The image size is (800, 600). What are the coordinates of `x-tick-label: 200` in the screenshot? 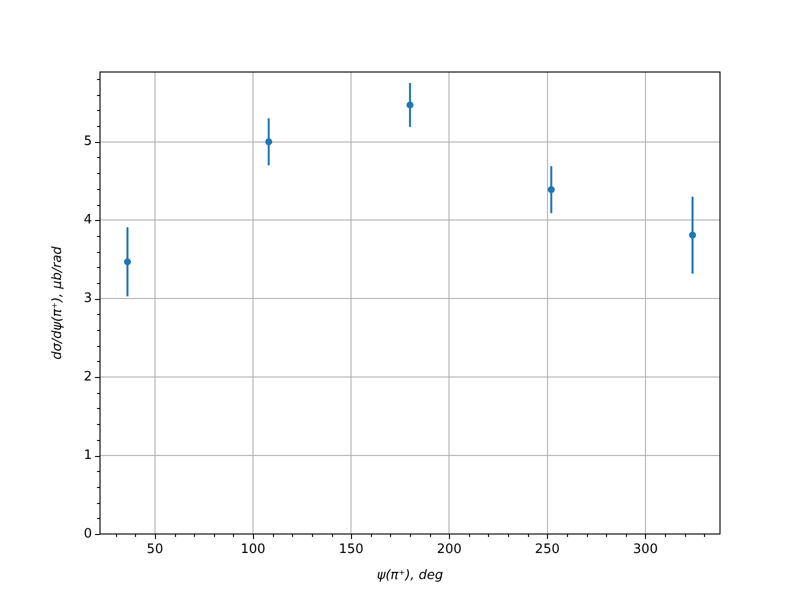 It's located at (449, 550).